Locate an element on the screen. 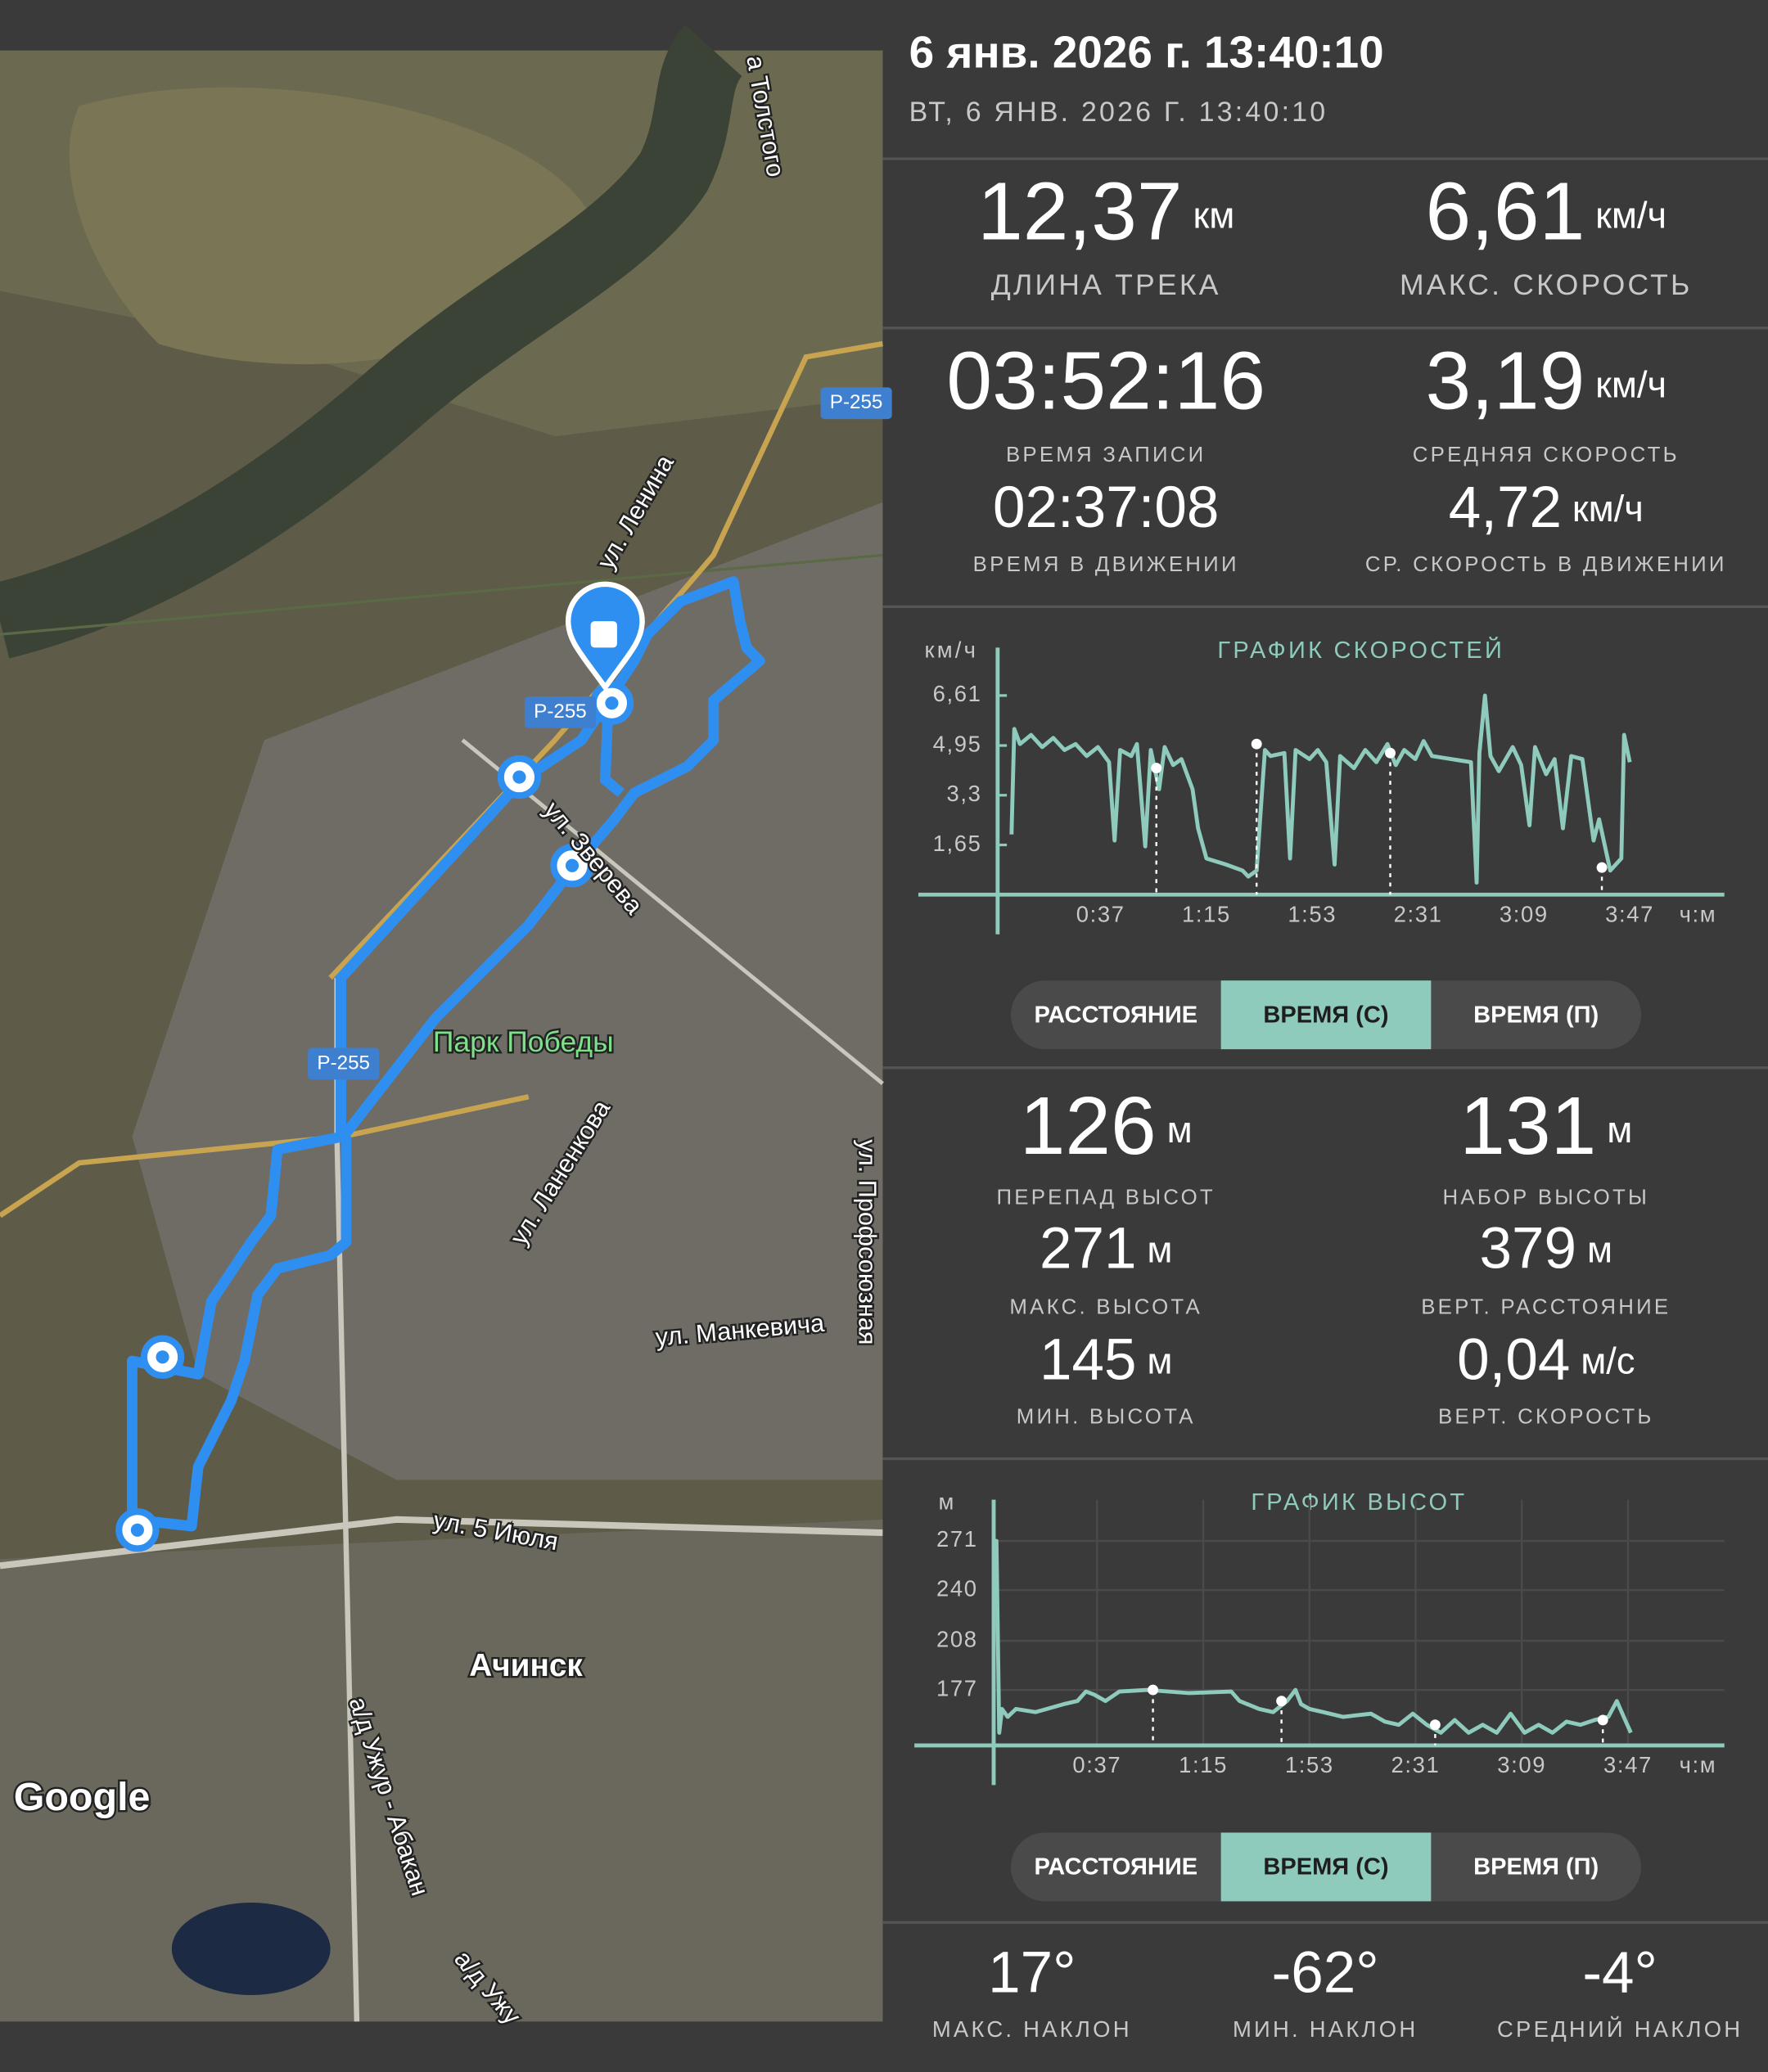 The image size is (1768, 2072). stat-value: 271 м is located at coordinates (1106, 1249).